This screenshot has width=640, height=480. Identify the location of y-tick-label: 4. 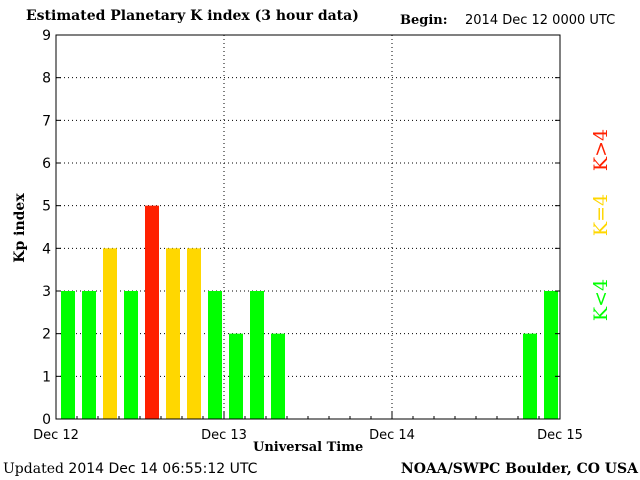
(46, 249).